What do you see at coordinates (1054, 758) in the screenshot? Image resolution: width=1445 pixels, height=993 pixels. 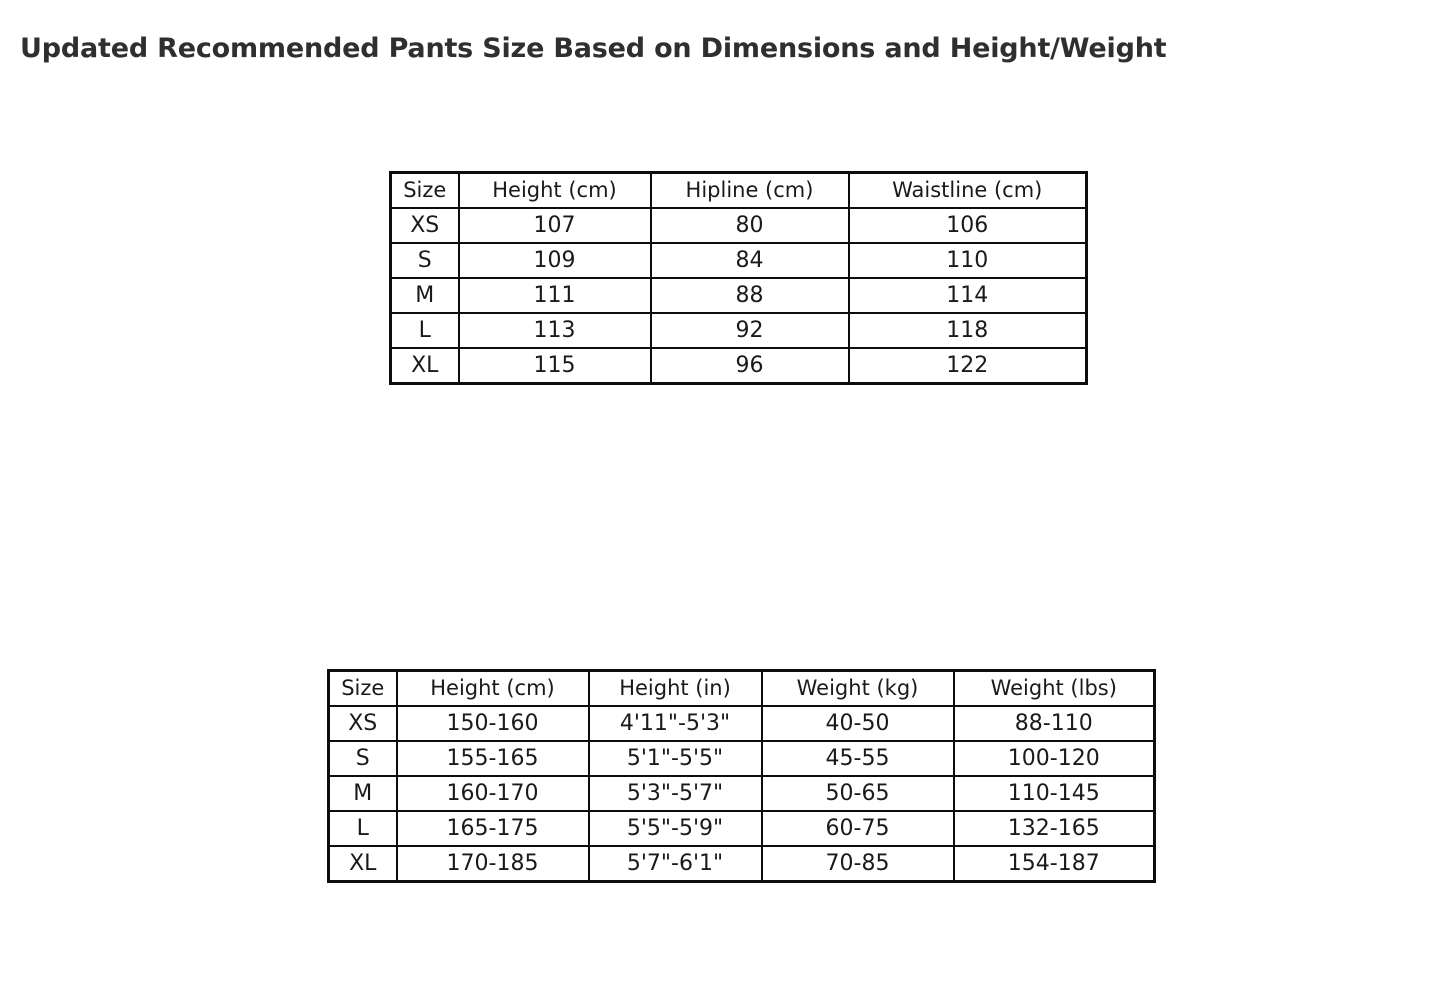 I see `cell-weight-lbs: 100-120` at bounding box center [1054, 758].